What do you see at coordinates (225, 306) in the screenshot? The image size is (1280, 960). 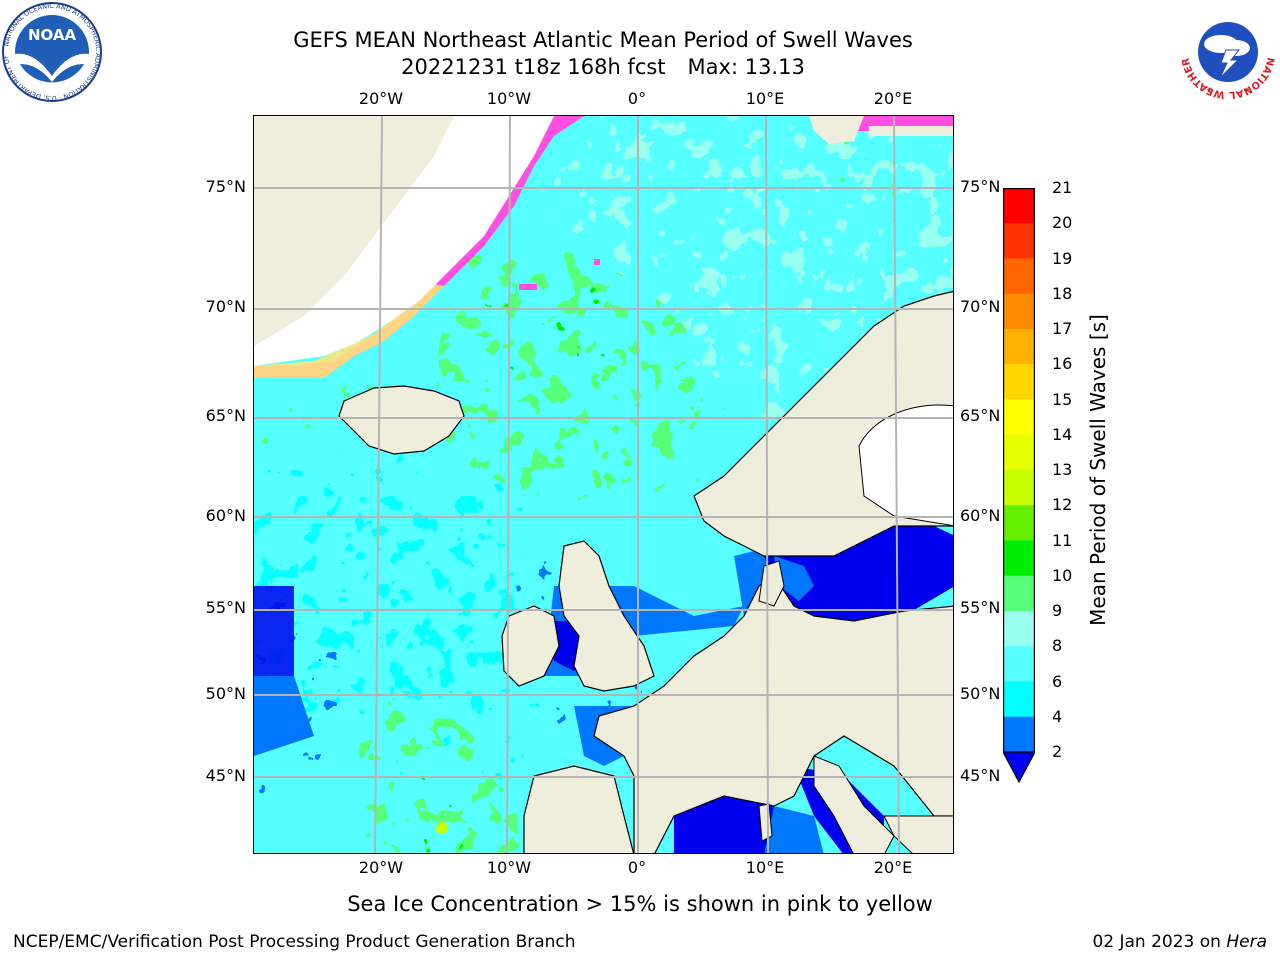 I see `lat-label-left: 70°N` at bounding box center [225, 306].